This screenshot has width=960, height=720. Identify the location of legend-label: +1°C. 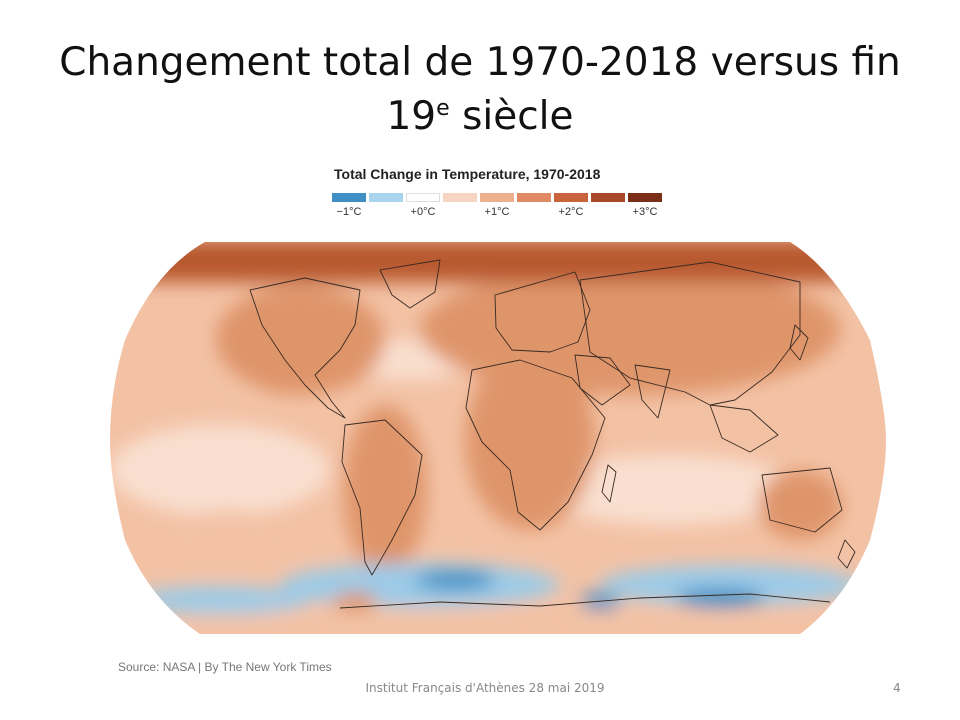
(497, 212).